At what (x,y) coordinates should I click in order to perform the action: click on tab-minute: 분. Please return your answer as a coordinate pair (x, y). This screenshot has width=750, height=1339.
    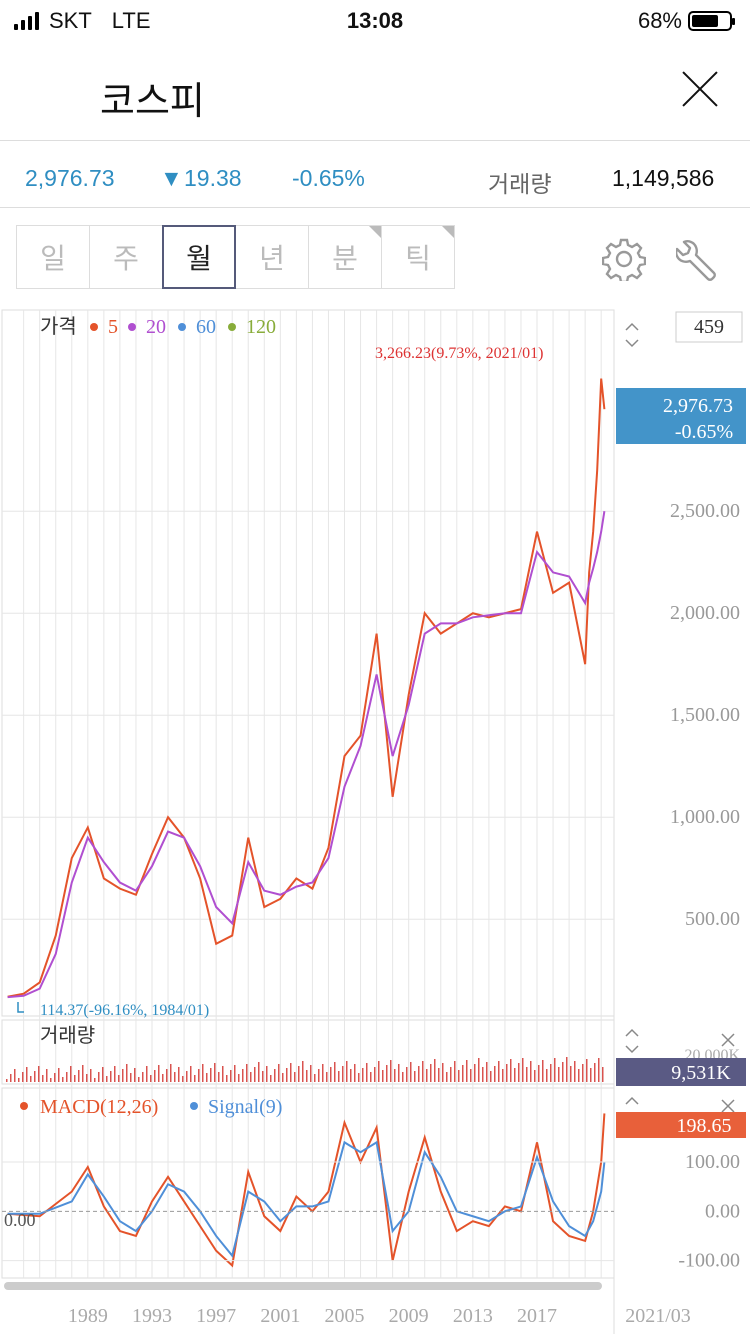
    Looking at the image, I should click on (345, 257).